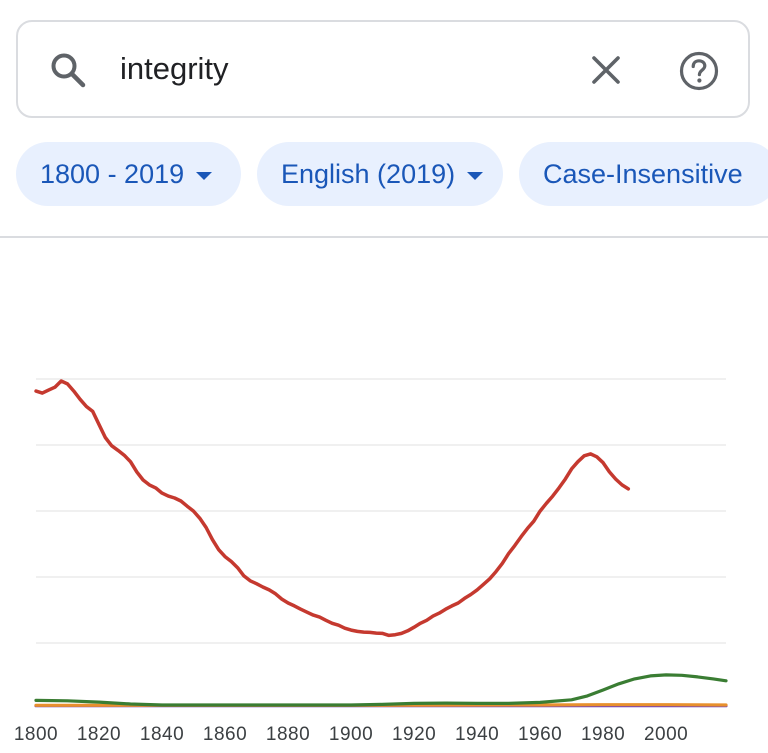 This screenshot has height=753, width=768. What do you see at coordinates (36, 734) in the screenshot?
I see `x-tick-label: 1800` at bounding box center [36, 734].